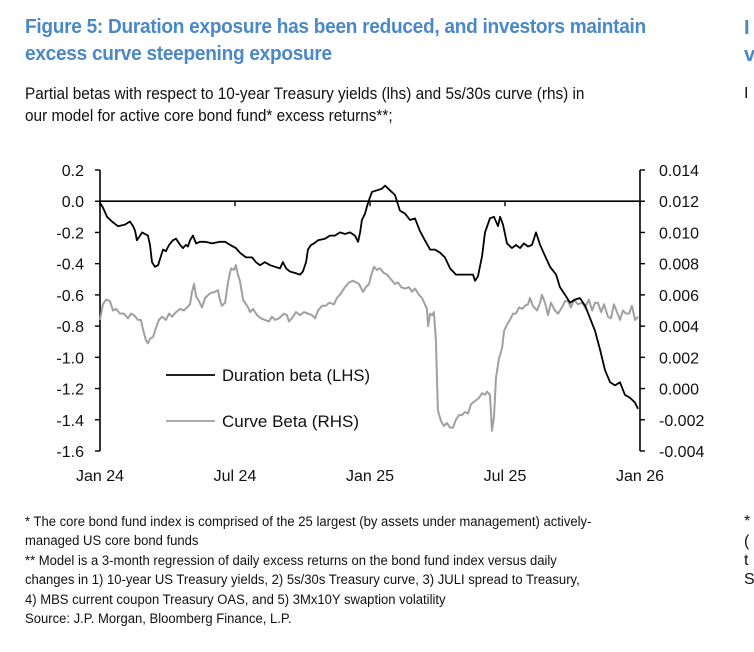 The width and height of the screenshot is (754, 652). I want to click on next-column-footnote-fragment: t, so click(746, 560).